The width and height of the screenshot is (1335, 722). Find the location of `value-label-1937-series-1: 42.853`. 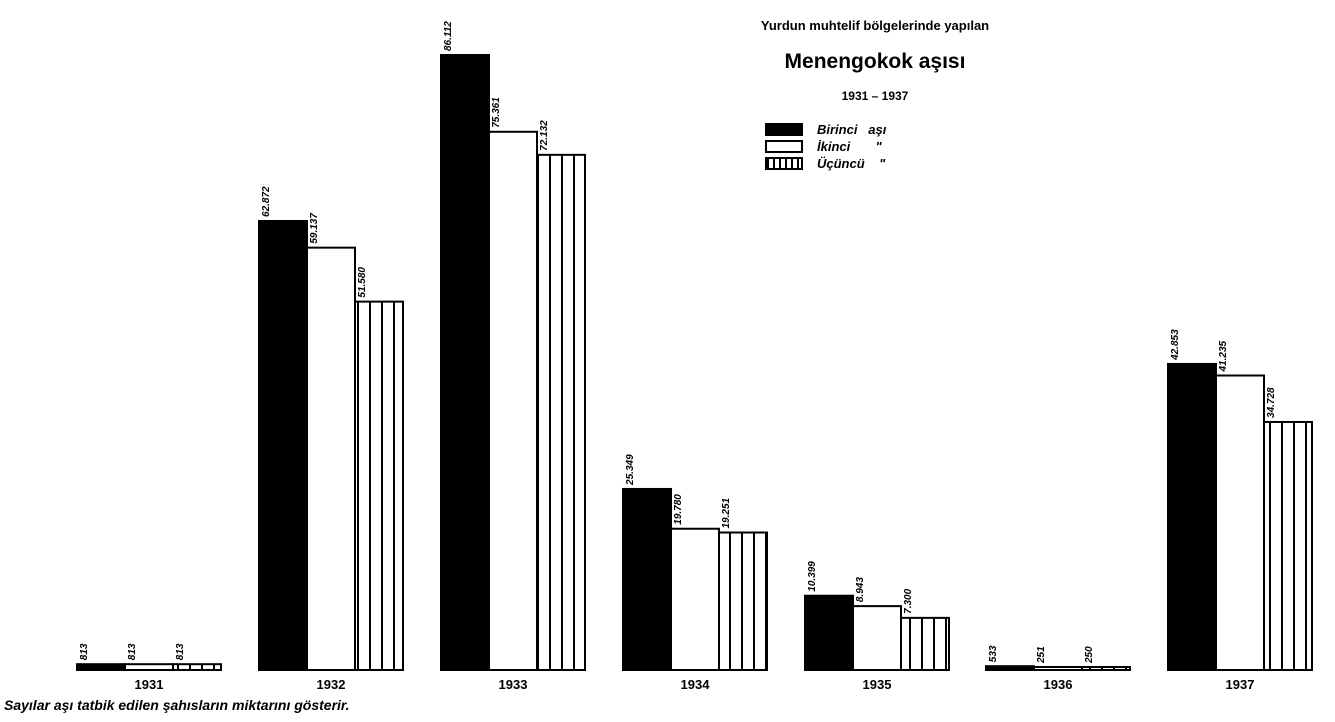

value-label-1937-series-1: 42.853 is located at coordinates (1175, 345).